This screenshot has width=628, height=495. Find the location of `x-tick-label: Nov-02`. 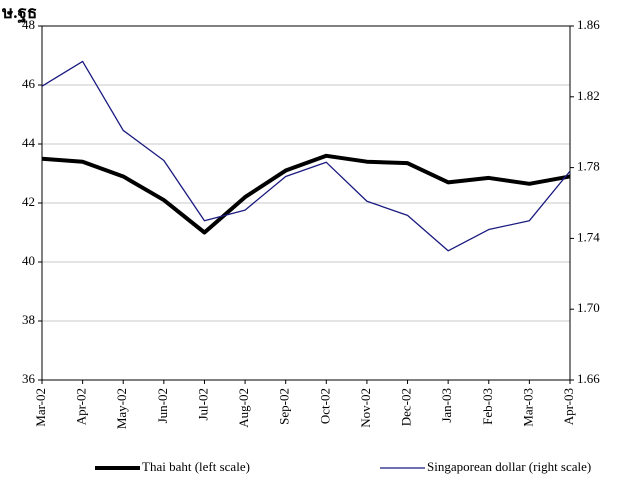

x-tick-label: Nov-02 is located at coordinates (365, 408).